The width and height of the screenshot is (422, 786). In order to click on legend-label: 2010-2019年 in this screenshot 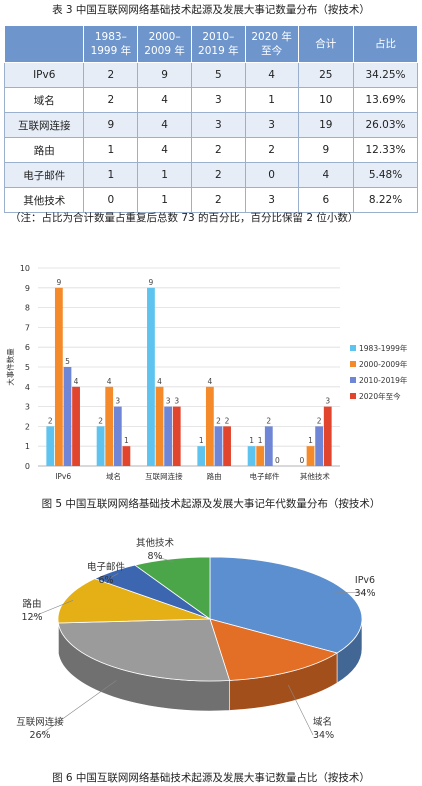, I will do `click(383, 380)`.